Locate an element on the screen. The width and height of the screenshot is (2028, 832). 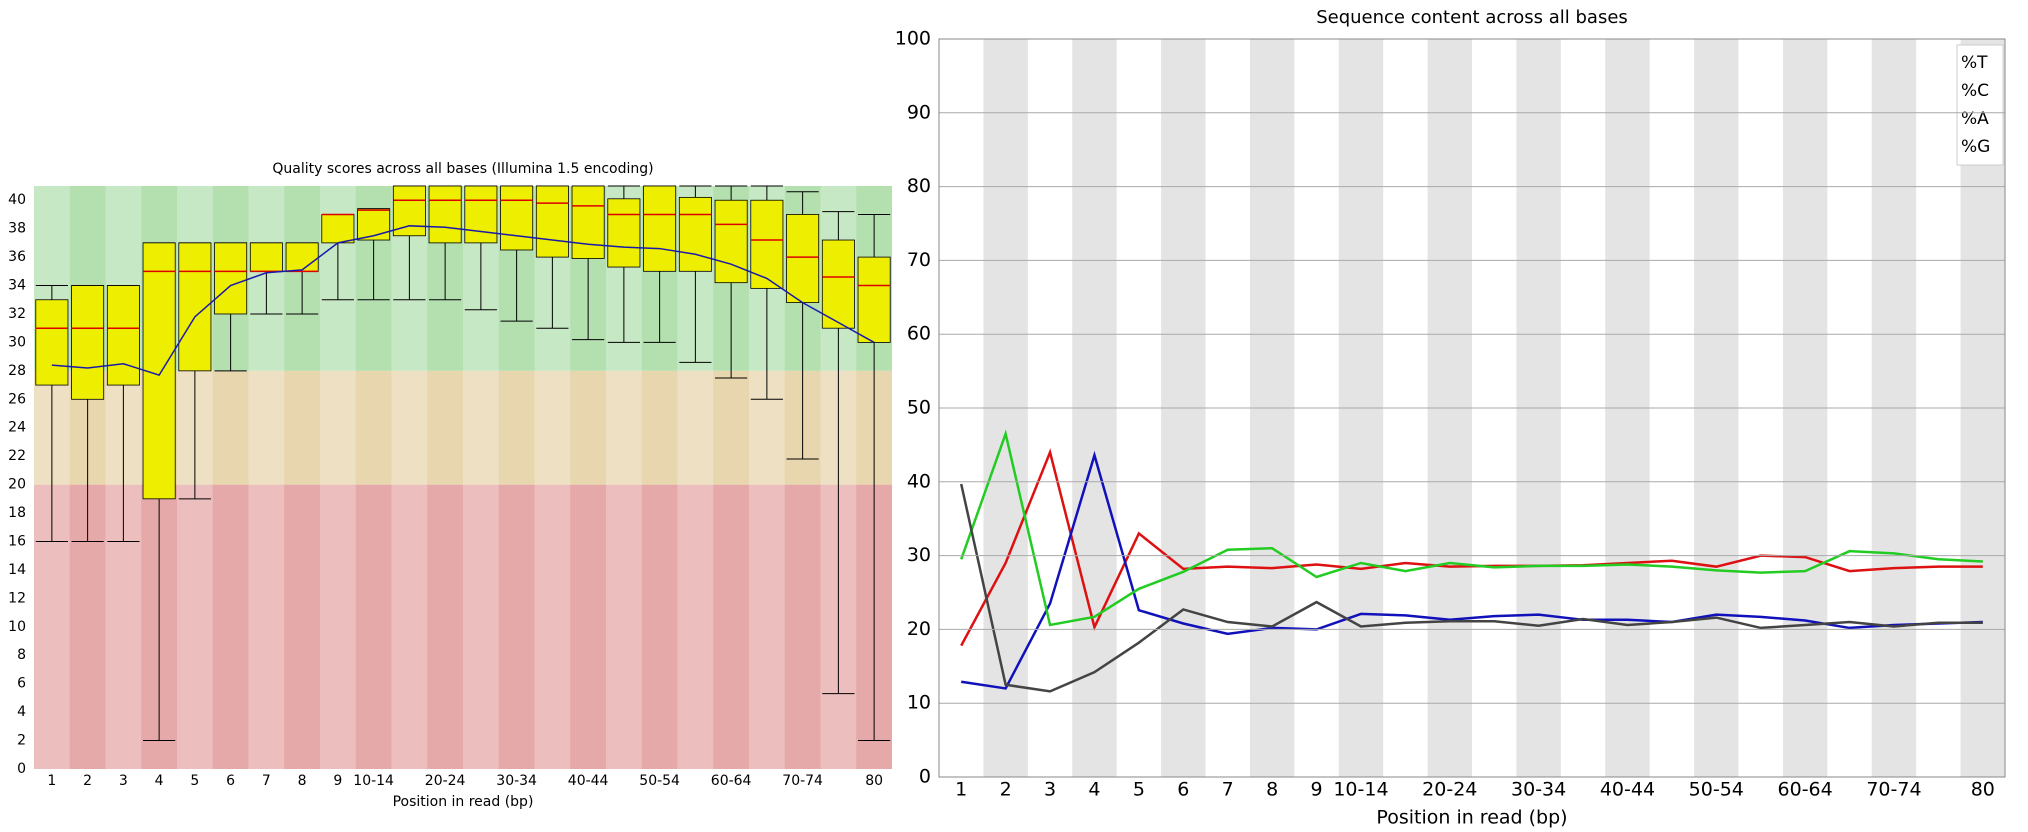
y-tick-label: 80 is located at coordinates (919, 186).